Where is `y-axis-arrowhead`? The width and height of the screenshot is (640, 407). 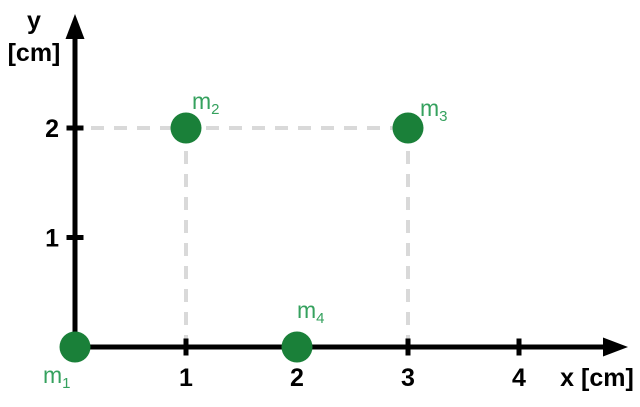 y-axis-arrowhead is located at coordinates (75, 26).